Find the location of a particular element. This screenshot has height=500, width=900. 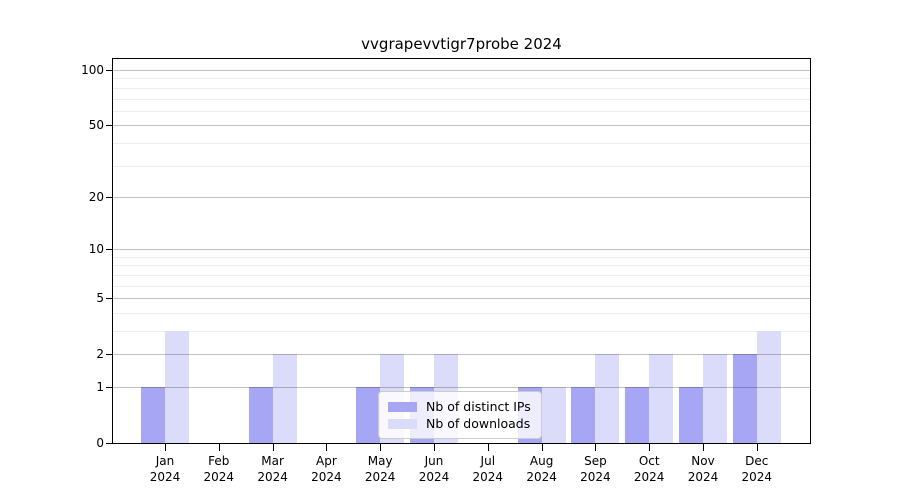

bar-ips-dec is located at coordinates (744, 398).